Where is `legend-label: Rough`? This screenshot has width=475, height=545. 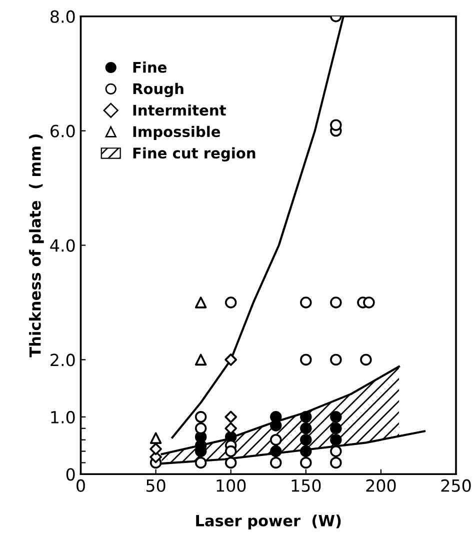
legend-label: Rough is located at coordinates (158, 90).